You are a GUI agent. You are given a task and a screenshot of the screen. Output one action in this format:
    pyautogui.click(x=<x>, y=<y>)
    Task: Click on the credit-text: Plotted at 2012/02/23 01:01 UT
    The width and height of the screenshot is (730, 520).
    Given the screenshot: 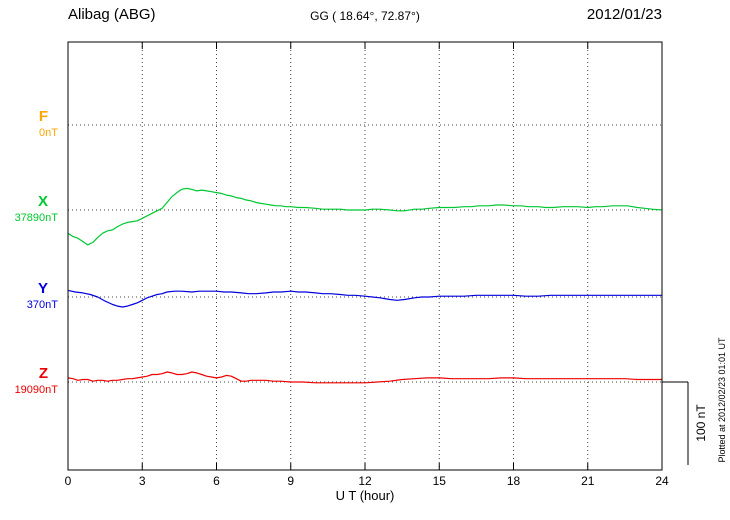 What is the action you would take?
    pyautogui.click(x=722, y=400)
    